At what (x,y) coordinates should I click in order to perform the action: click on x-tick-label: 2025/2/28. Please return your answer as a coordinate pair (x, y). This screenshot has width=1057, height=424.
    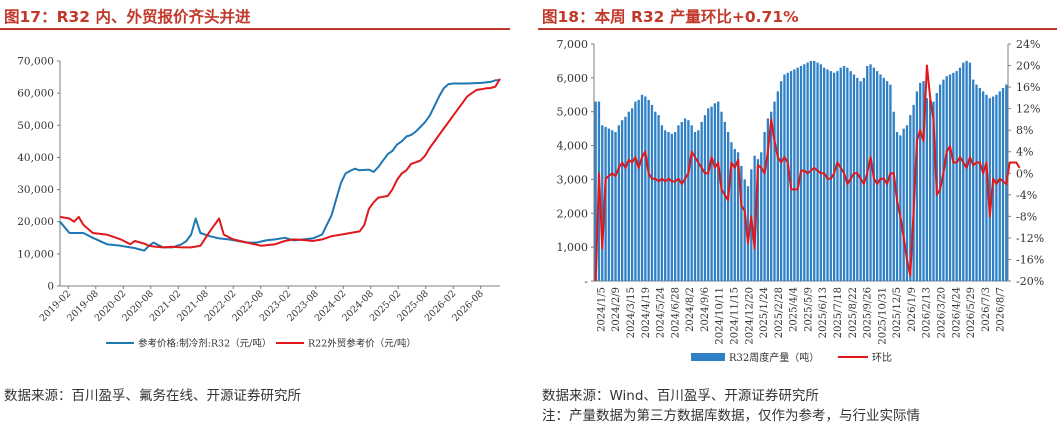
    Looking at the image, I should click on (779, 312).